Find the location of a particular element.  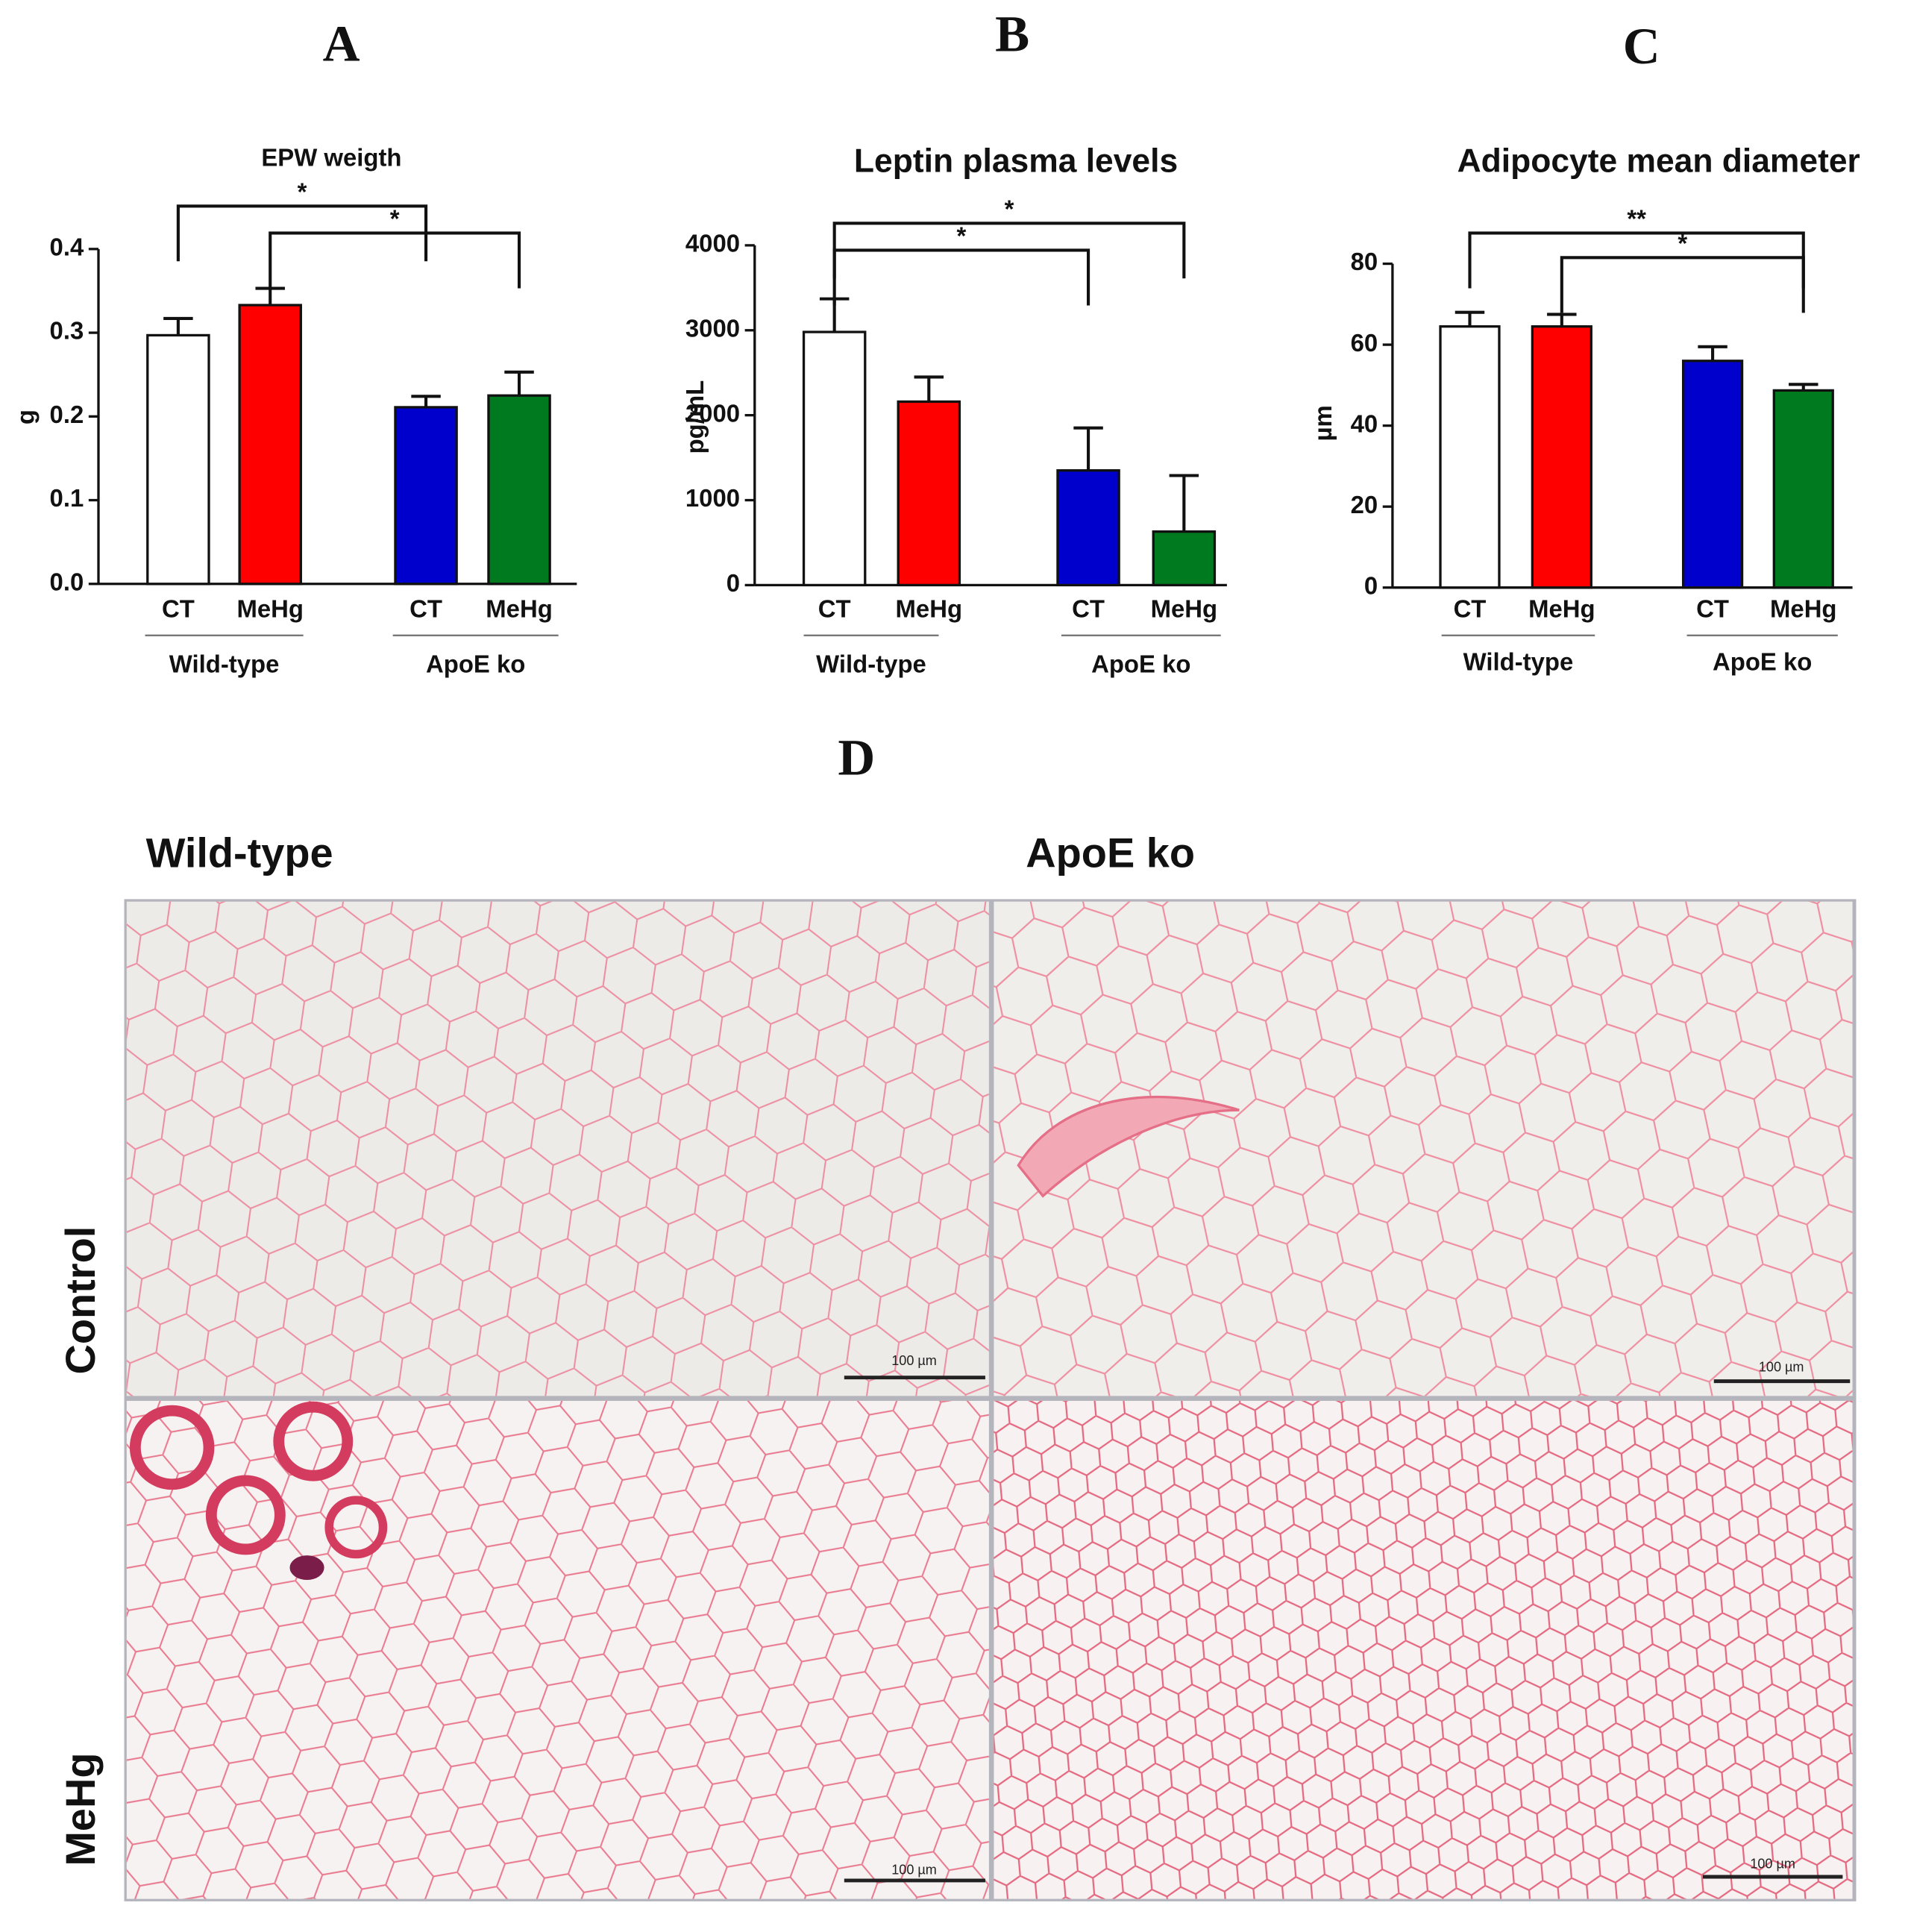

column-label: Wild-type is located at coordinates (240, 853).